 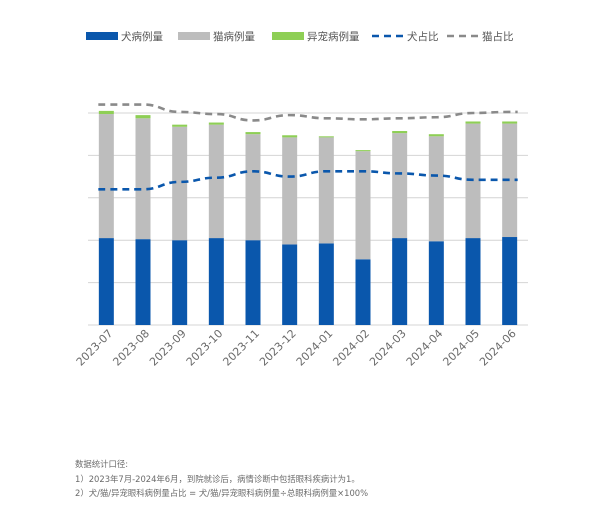 What do you see at coordinates (278, 348) in the screenshot?
I see `x-tick-label: 2023-12` at bounding box center [278, 348].